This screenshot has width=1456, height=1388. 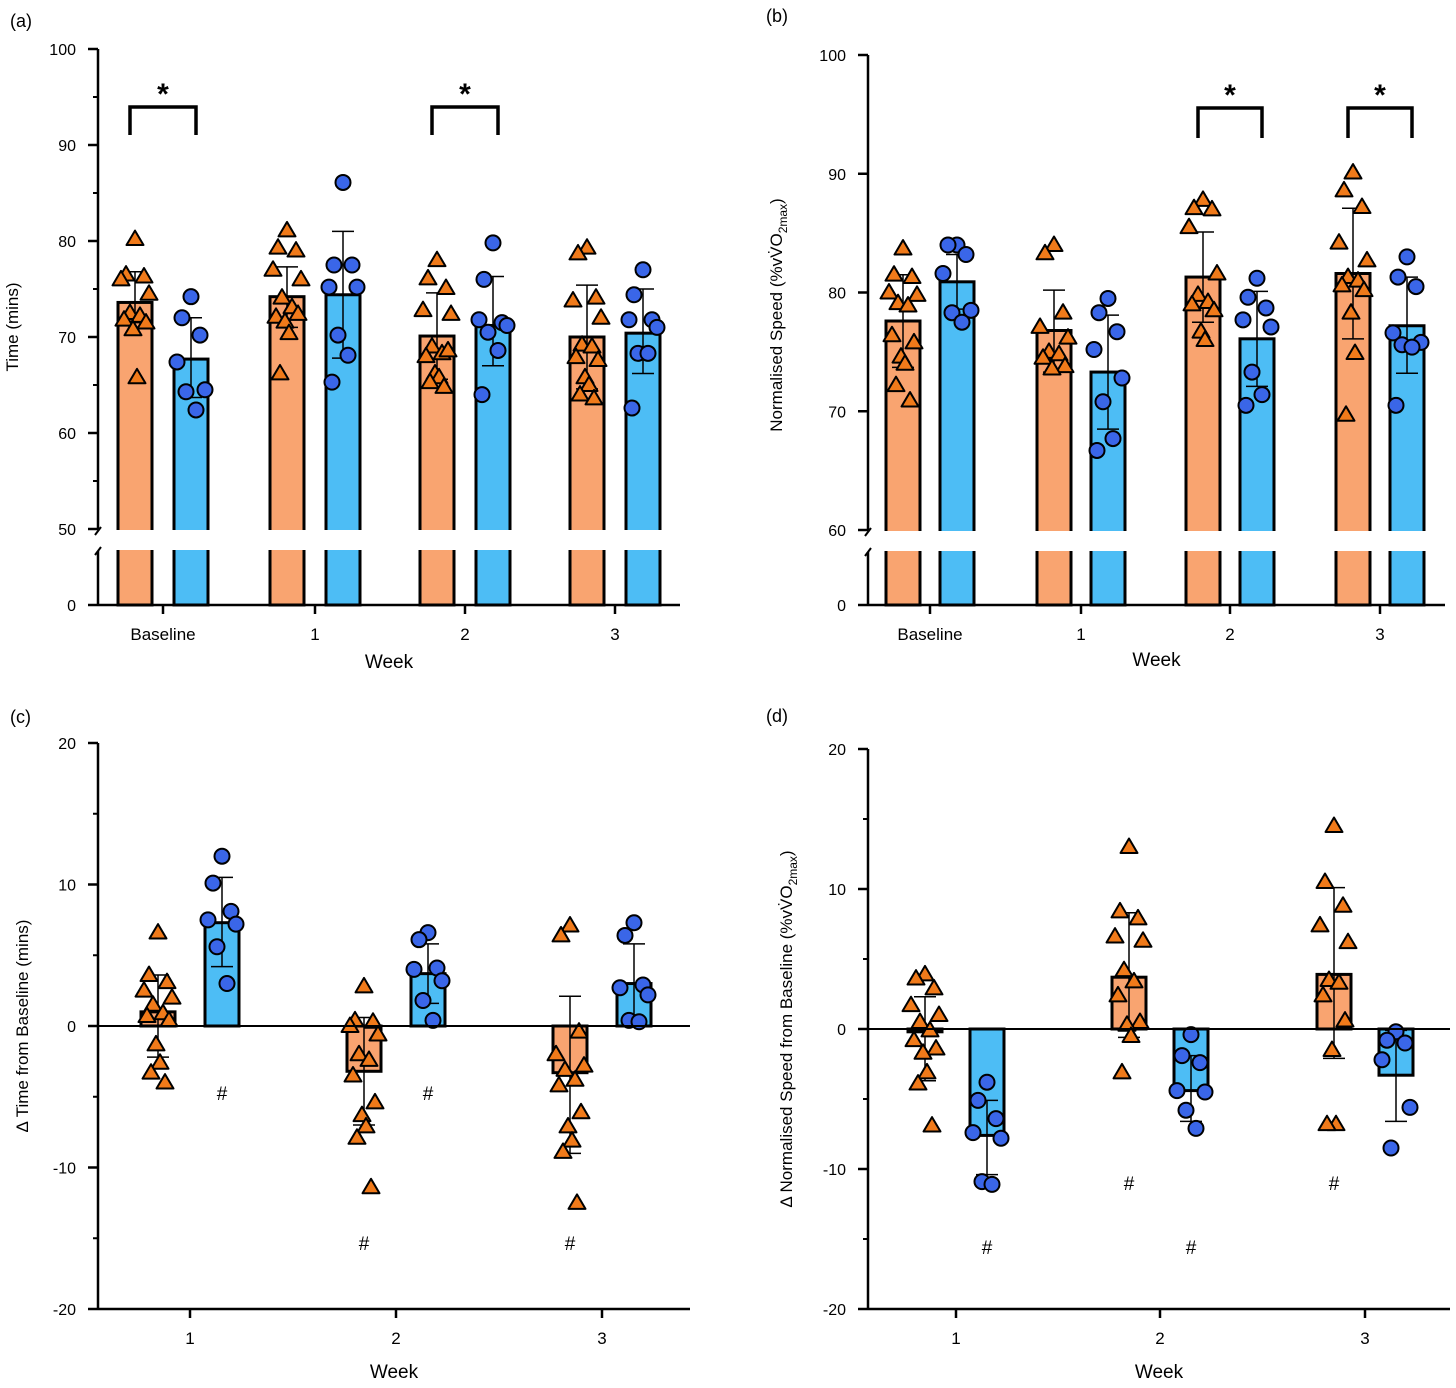 What do you see at coordinates (841, 606) in the screenshot?
I see `y-tick-label: 0` at bounding box center [841, 606].